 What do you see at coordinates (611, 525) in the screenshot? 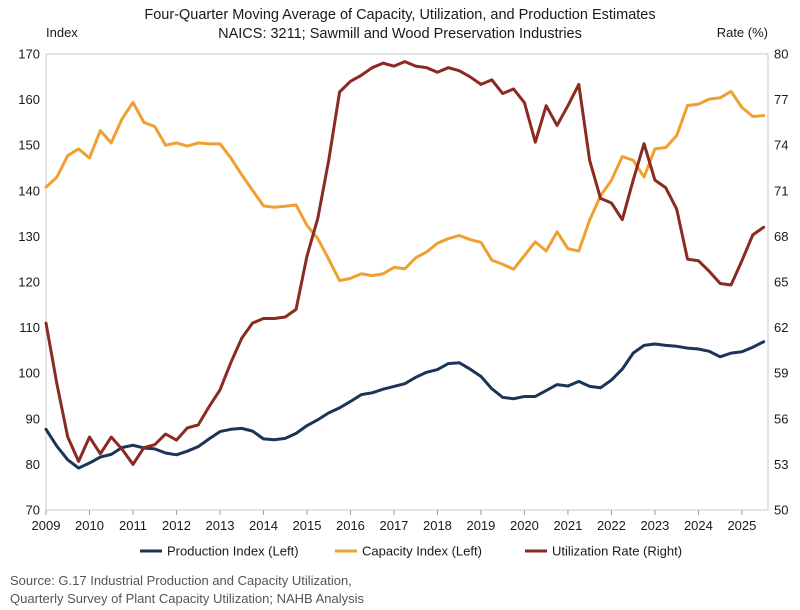
I see `x-tick-label: 2022` at bounding box center [611, 525].